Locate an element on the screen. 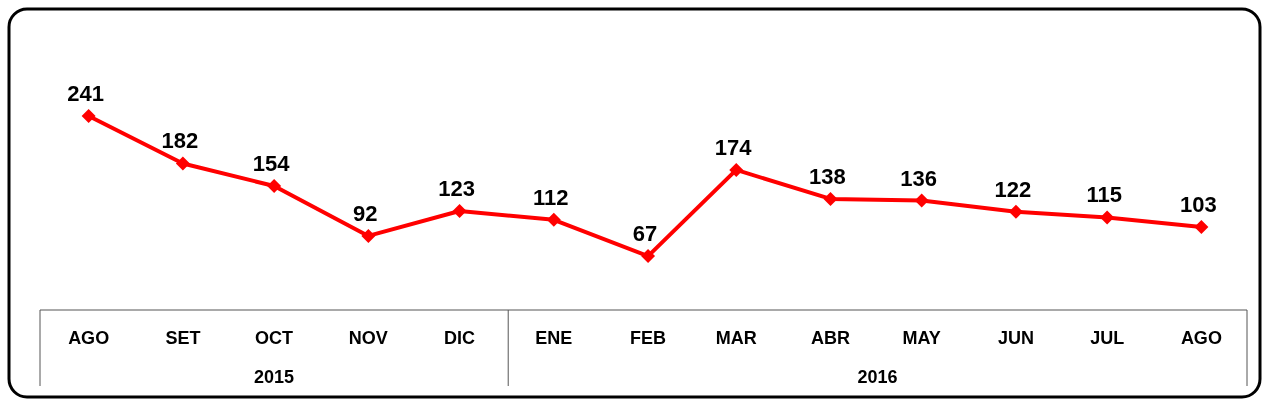 This screenshot has height=401, width=1269. x-tick-label: NOV is located at coordinates (368, 338).